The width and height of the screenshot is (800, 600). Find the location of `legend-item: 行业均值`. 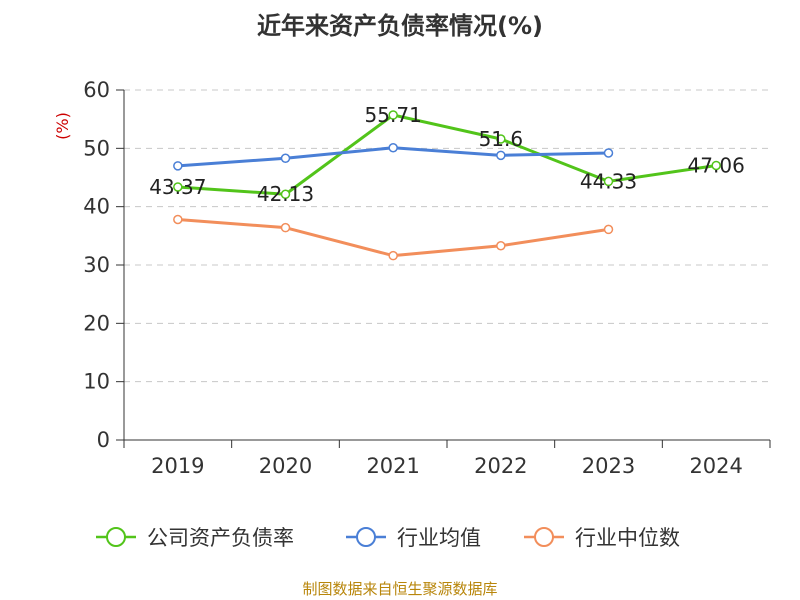

legend-item: 行业均值 is located at coordinates (413, 538).